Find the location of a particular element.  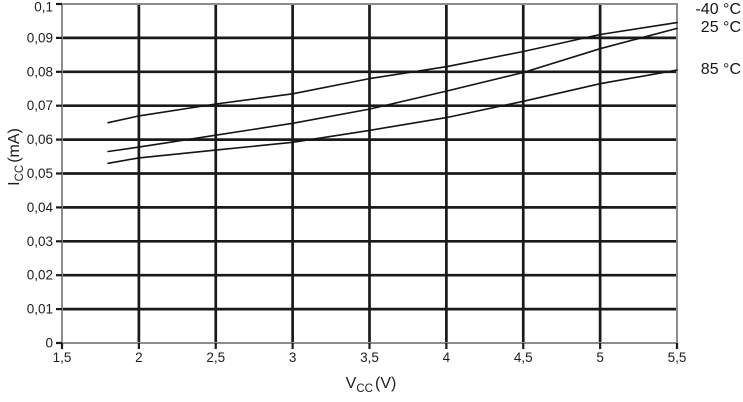

x-tick-label: 5 is located at coordinates (600, 357).